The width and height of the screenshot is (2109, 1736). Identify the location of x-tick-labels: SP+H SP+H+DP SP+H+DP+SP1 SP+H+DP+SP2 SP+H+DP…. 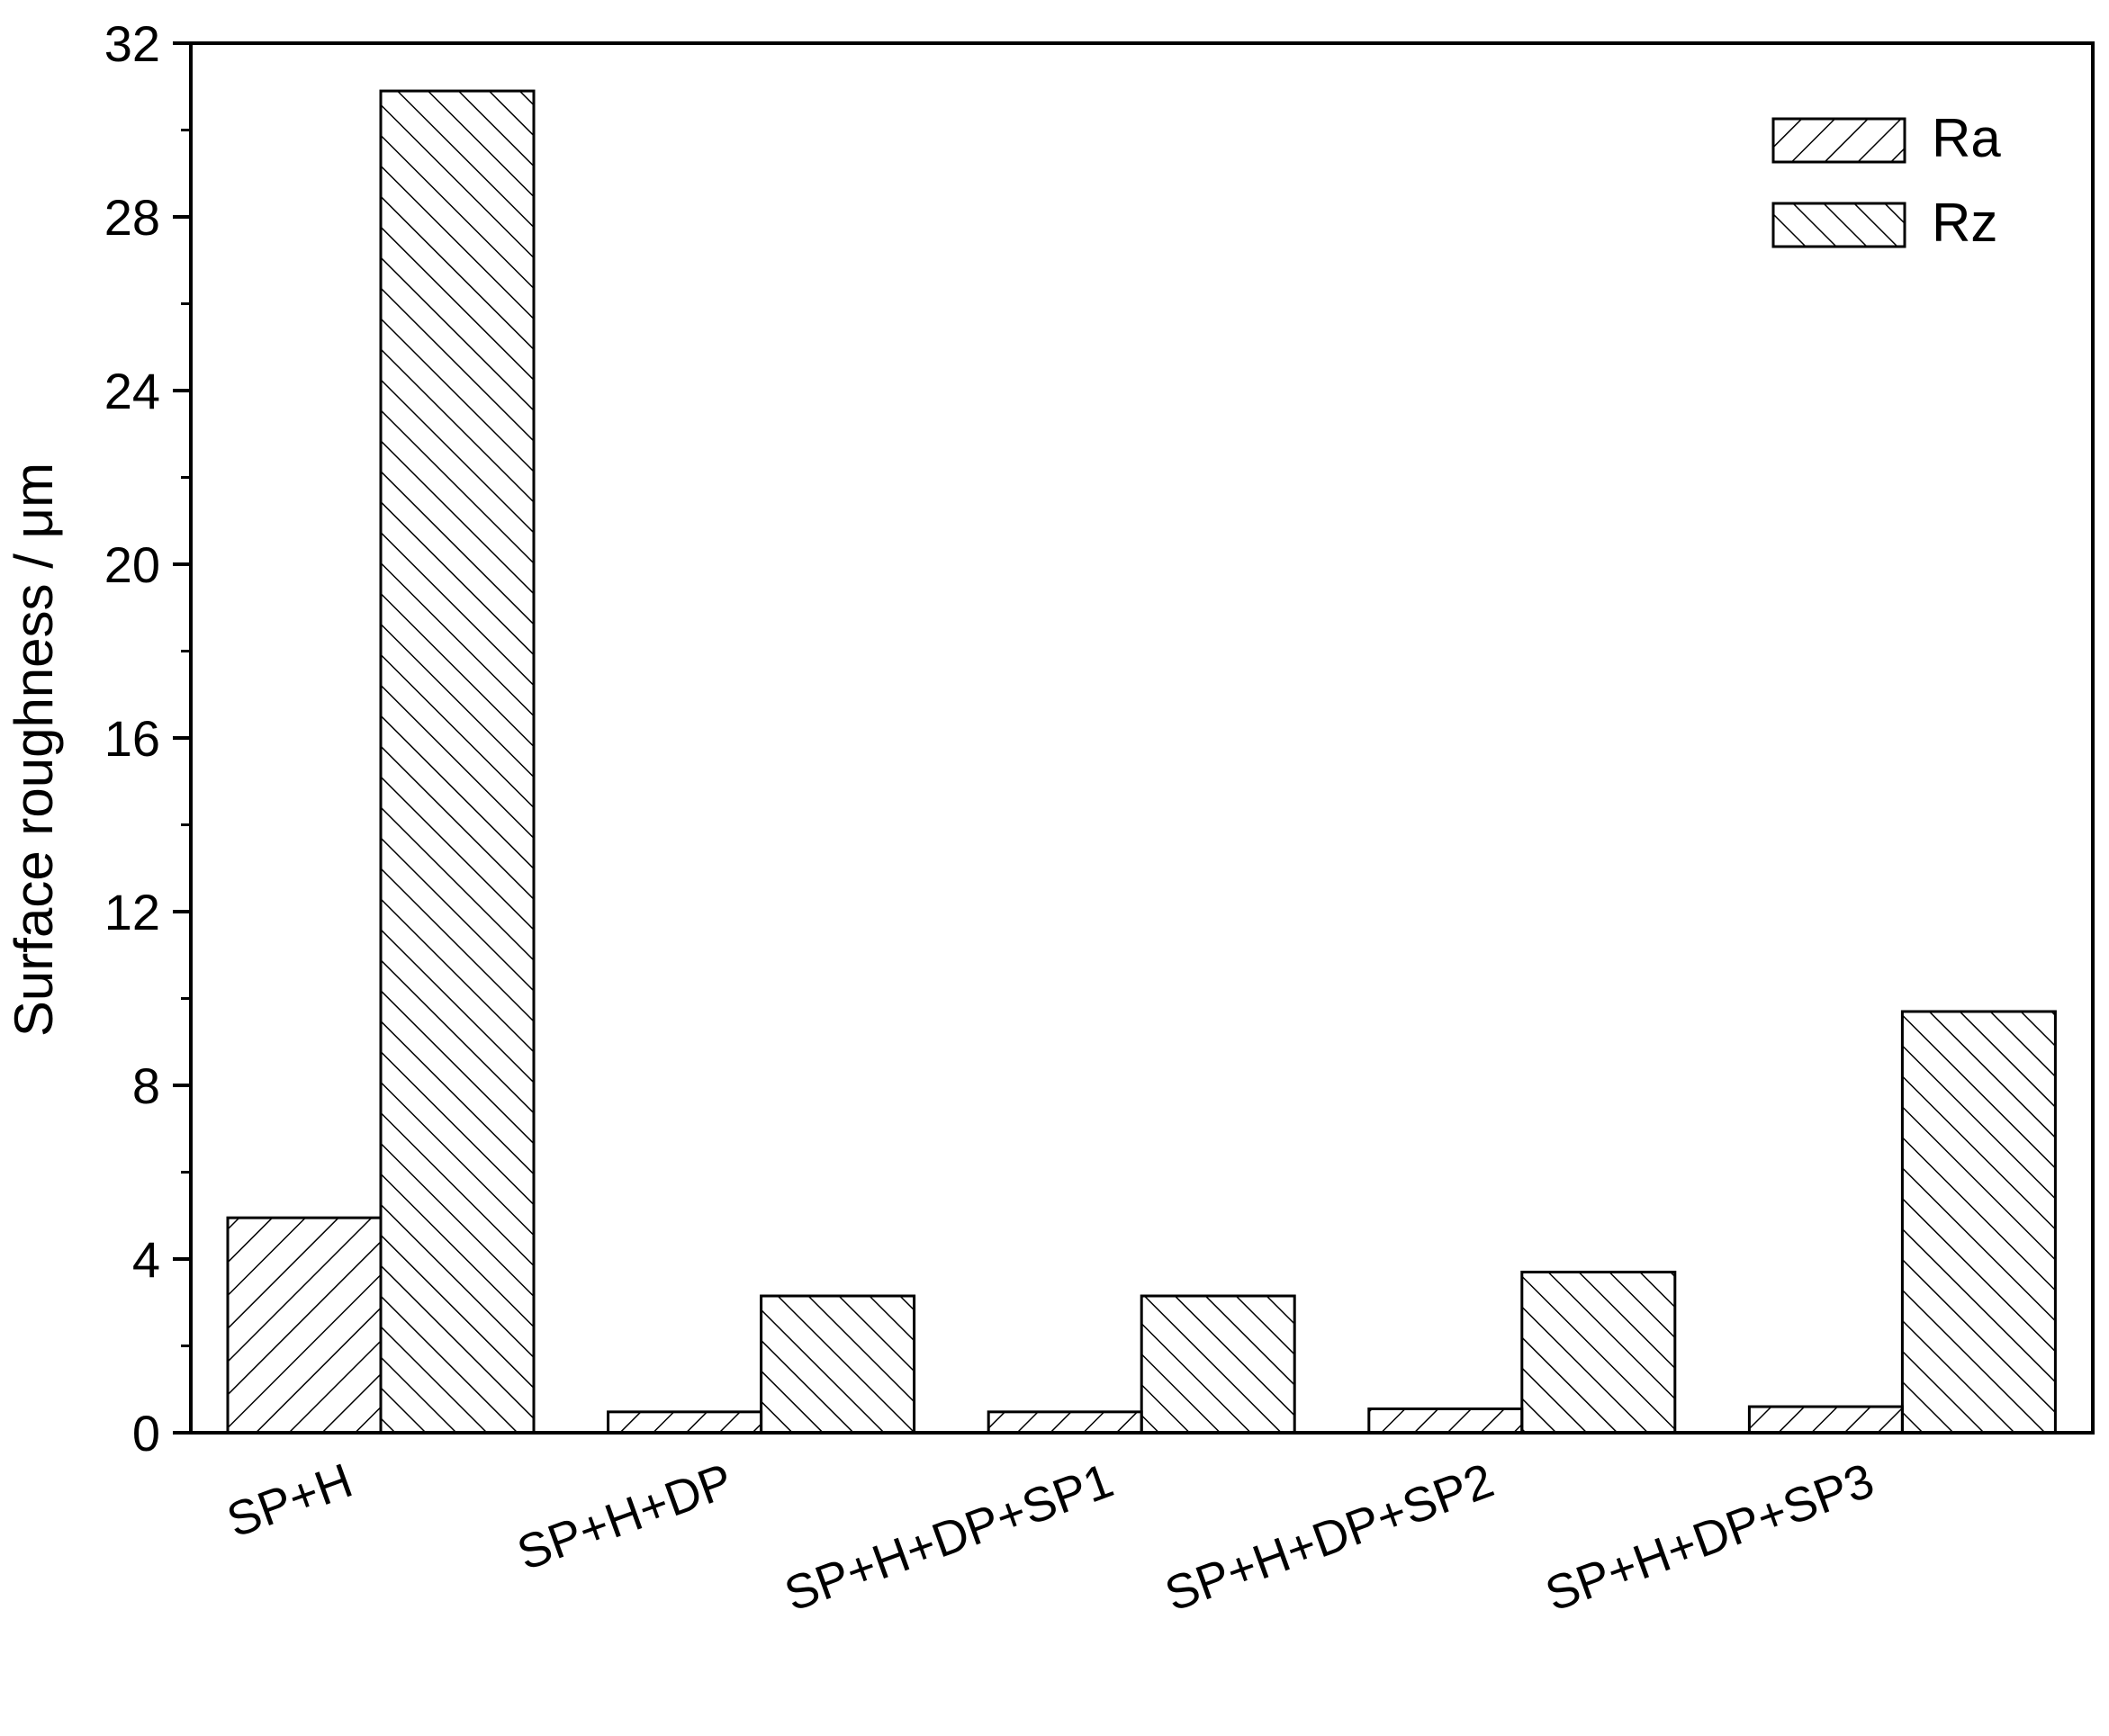
(1051, 1537).